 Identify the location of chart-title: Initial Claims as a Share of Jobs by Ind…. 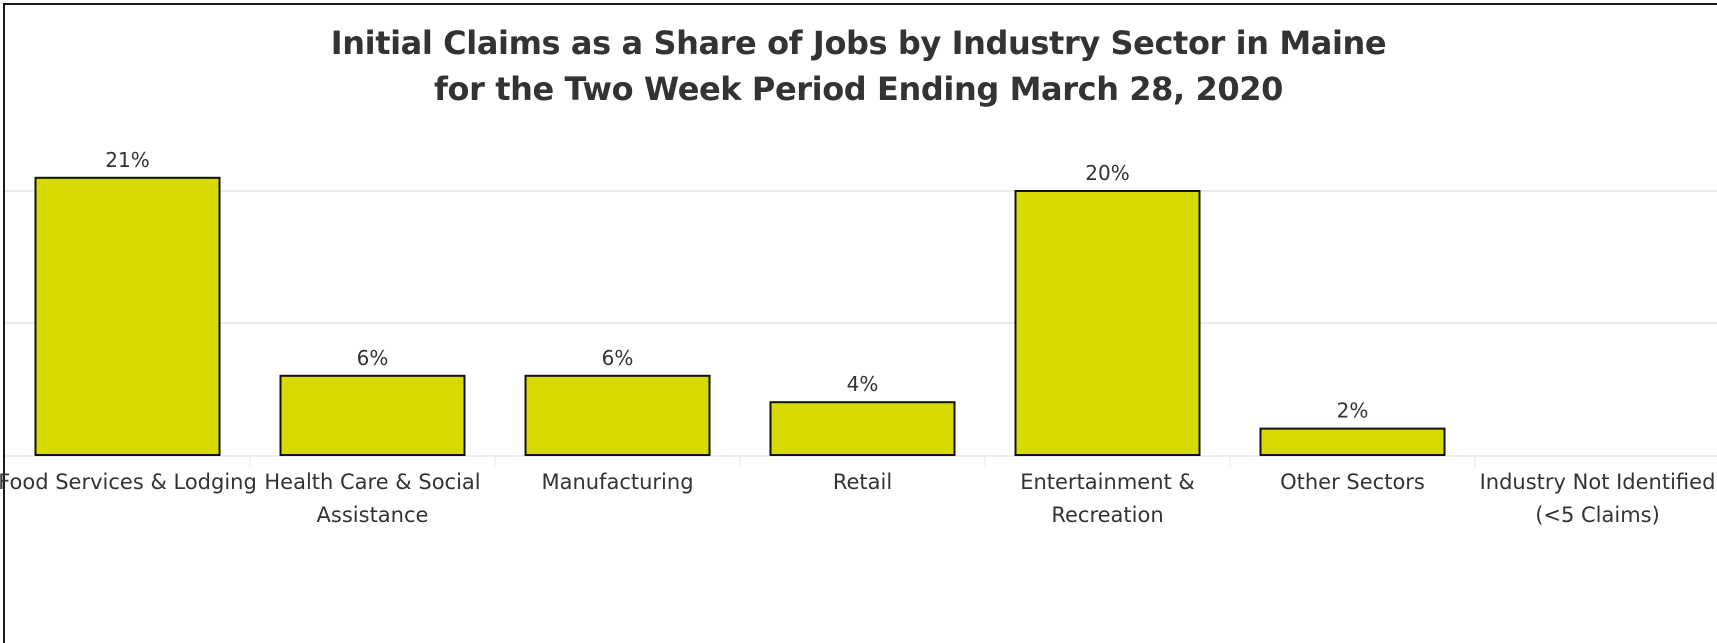
(858, 66).